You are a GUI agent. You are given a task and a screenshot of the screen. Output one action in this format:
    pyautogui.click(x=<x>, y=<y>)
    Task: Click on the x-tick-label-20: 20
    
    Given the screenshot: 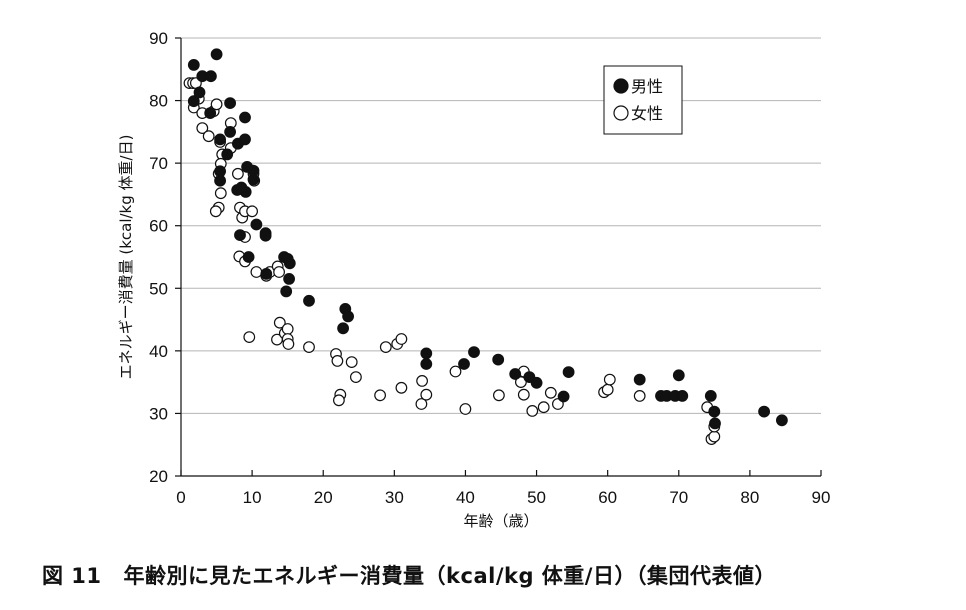 What is the action you would take?
    pyautogui.click(x=323, y=497)
    